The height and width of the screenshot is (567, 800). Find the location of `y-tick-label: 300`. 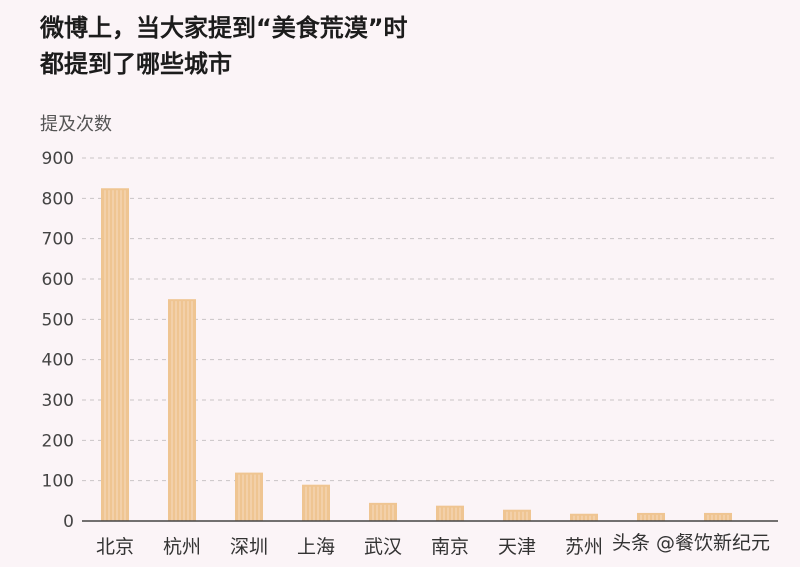

y-tick-label: 300 is located at coordinates (58, 401).